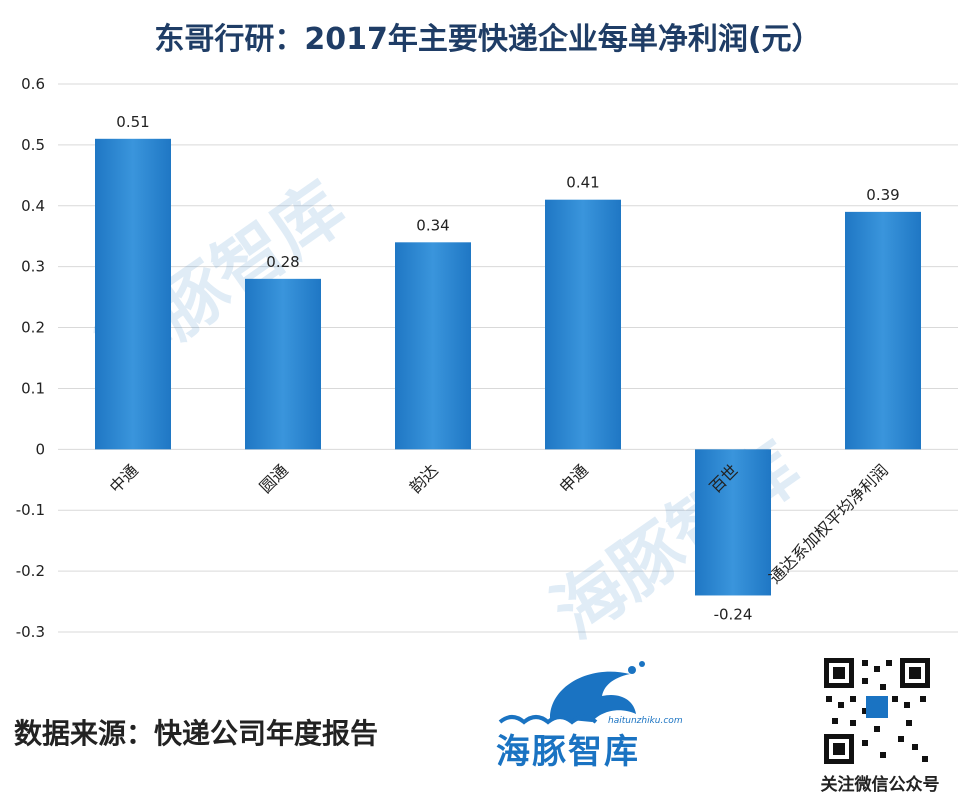  I want to click on x-tick-label: 韵达, so click(424, 479).